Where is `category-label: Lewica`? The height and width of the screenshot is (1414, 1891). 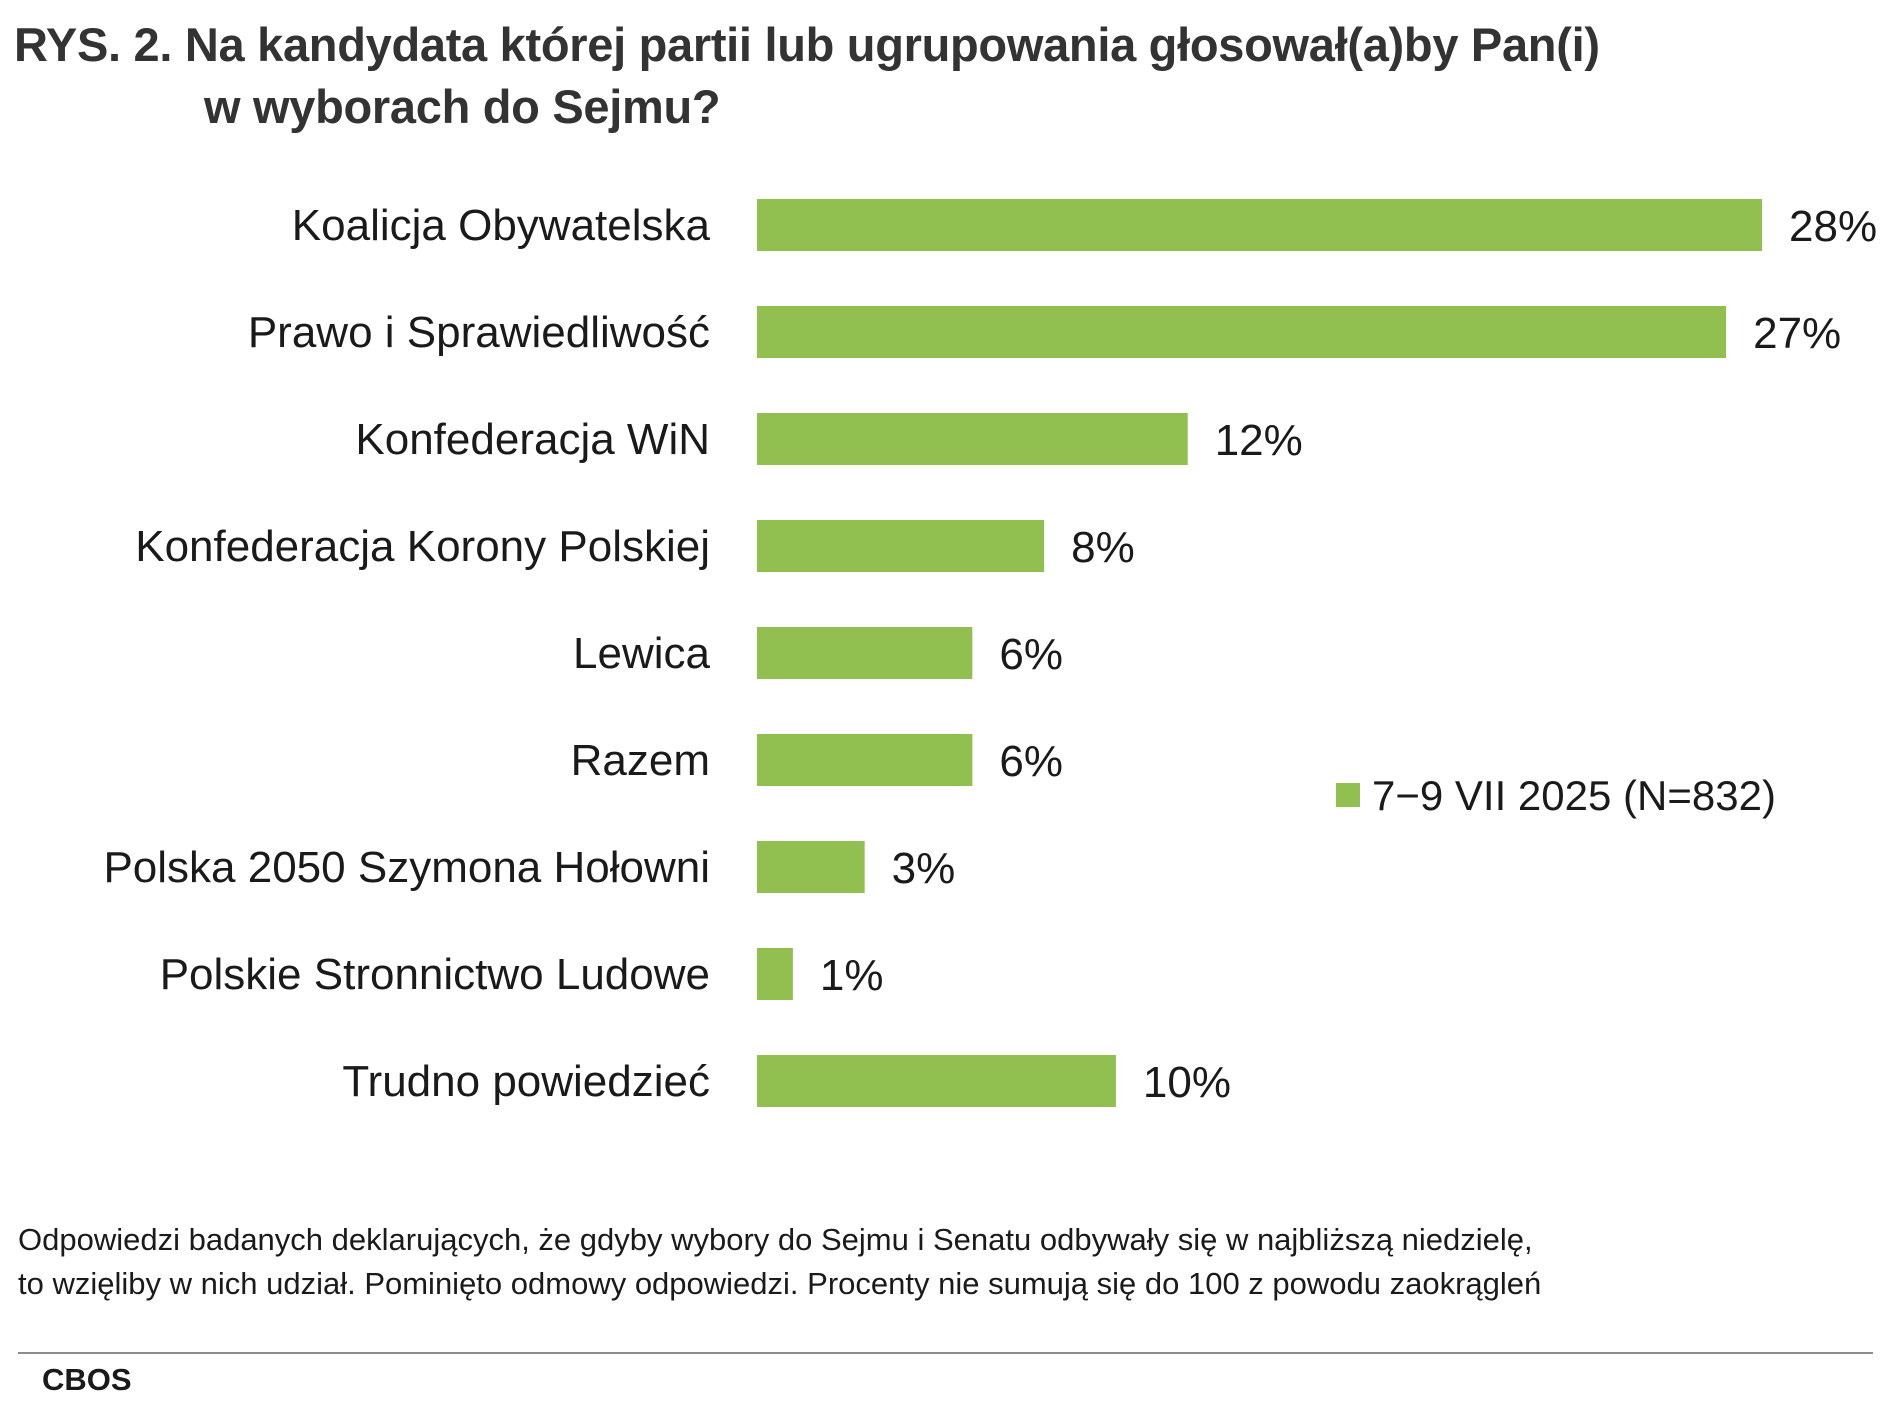
category-label: Lewica is located at coordinates (641, 653).